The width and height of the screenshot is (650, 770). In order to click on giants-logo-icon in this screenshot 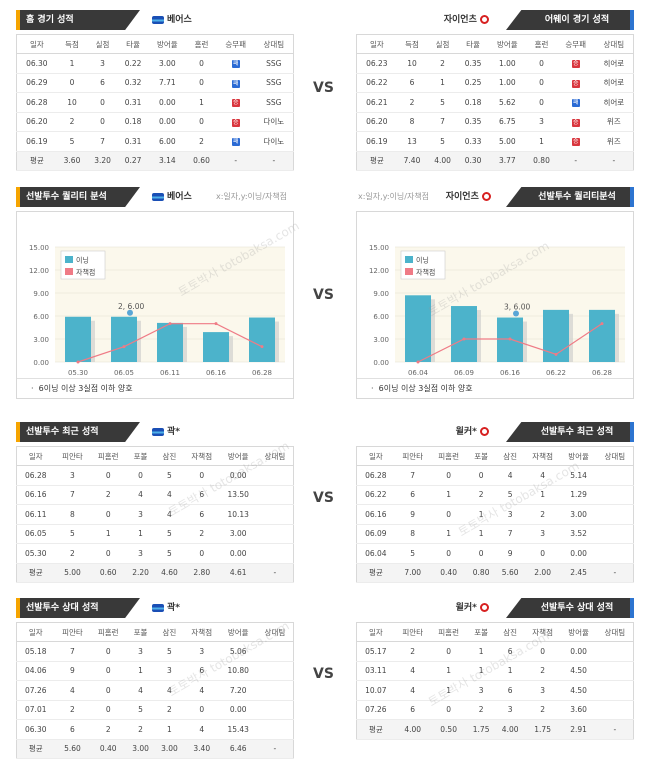, I will do `click(484, 19)`.